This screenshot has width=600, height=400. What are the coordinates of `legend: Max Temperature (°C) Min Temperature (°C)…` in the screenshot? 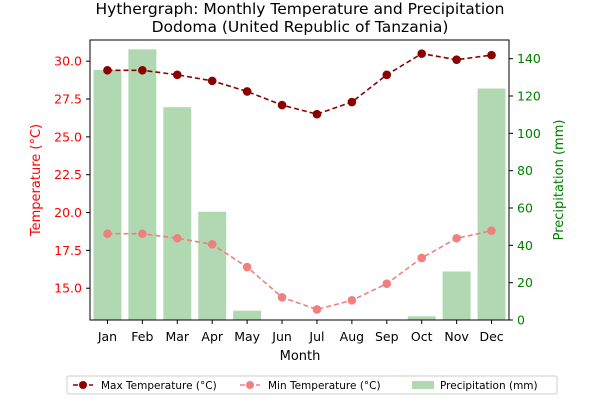 It's located at (312, 385).